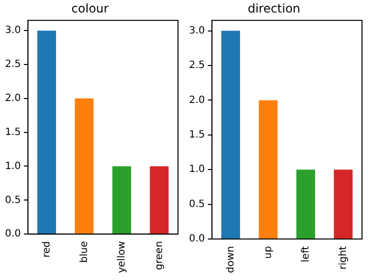  I want to click on x-tick-label: blue, so click(84, 252).